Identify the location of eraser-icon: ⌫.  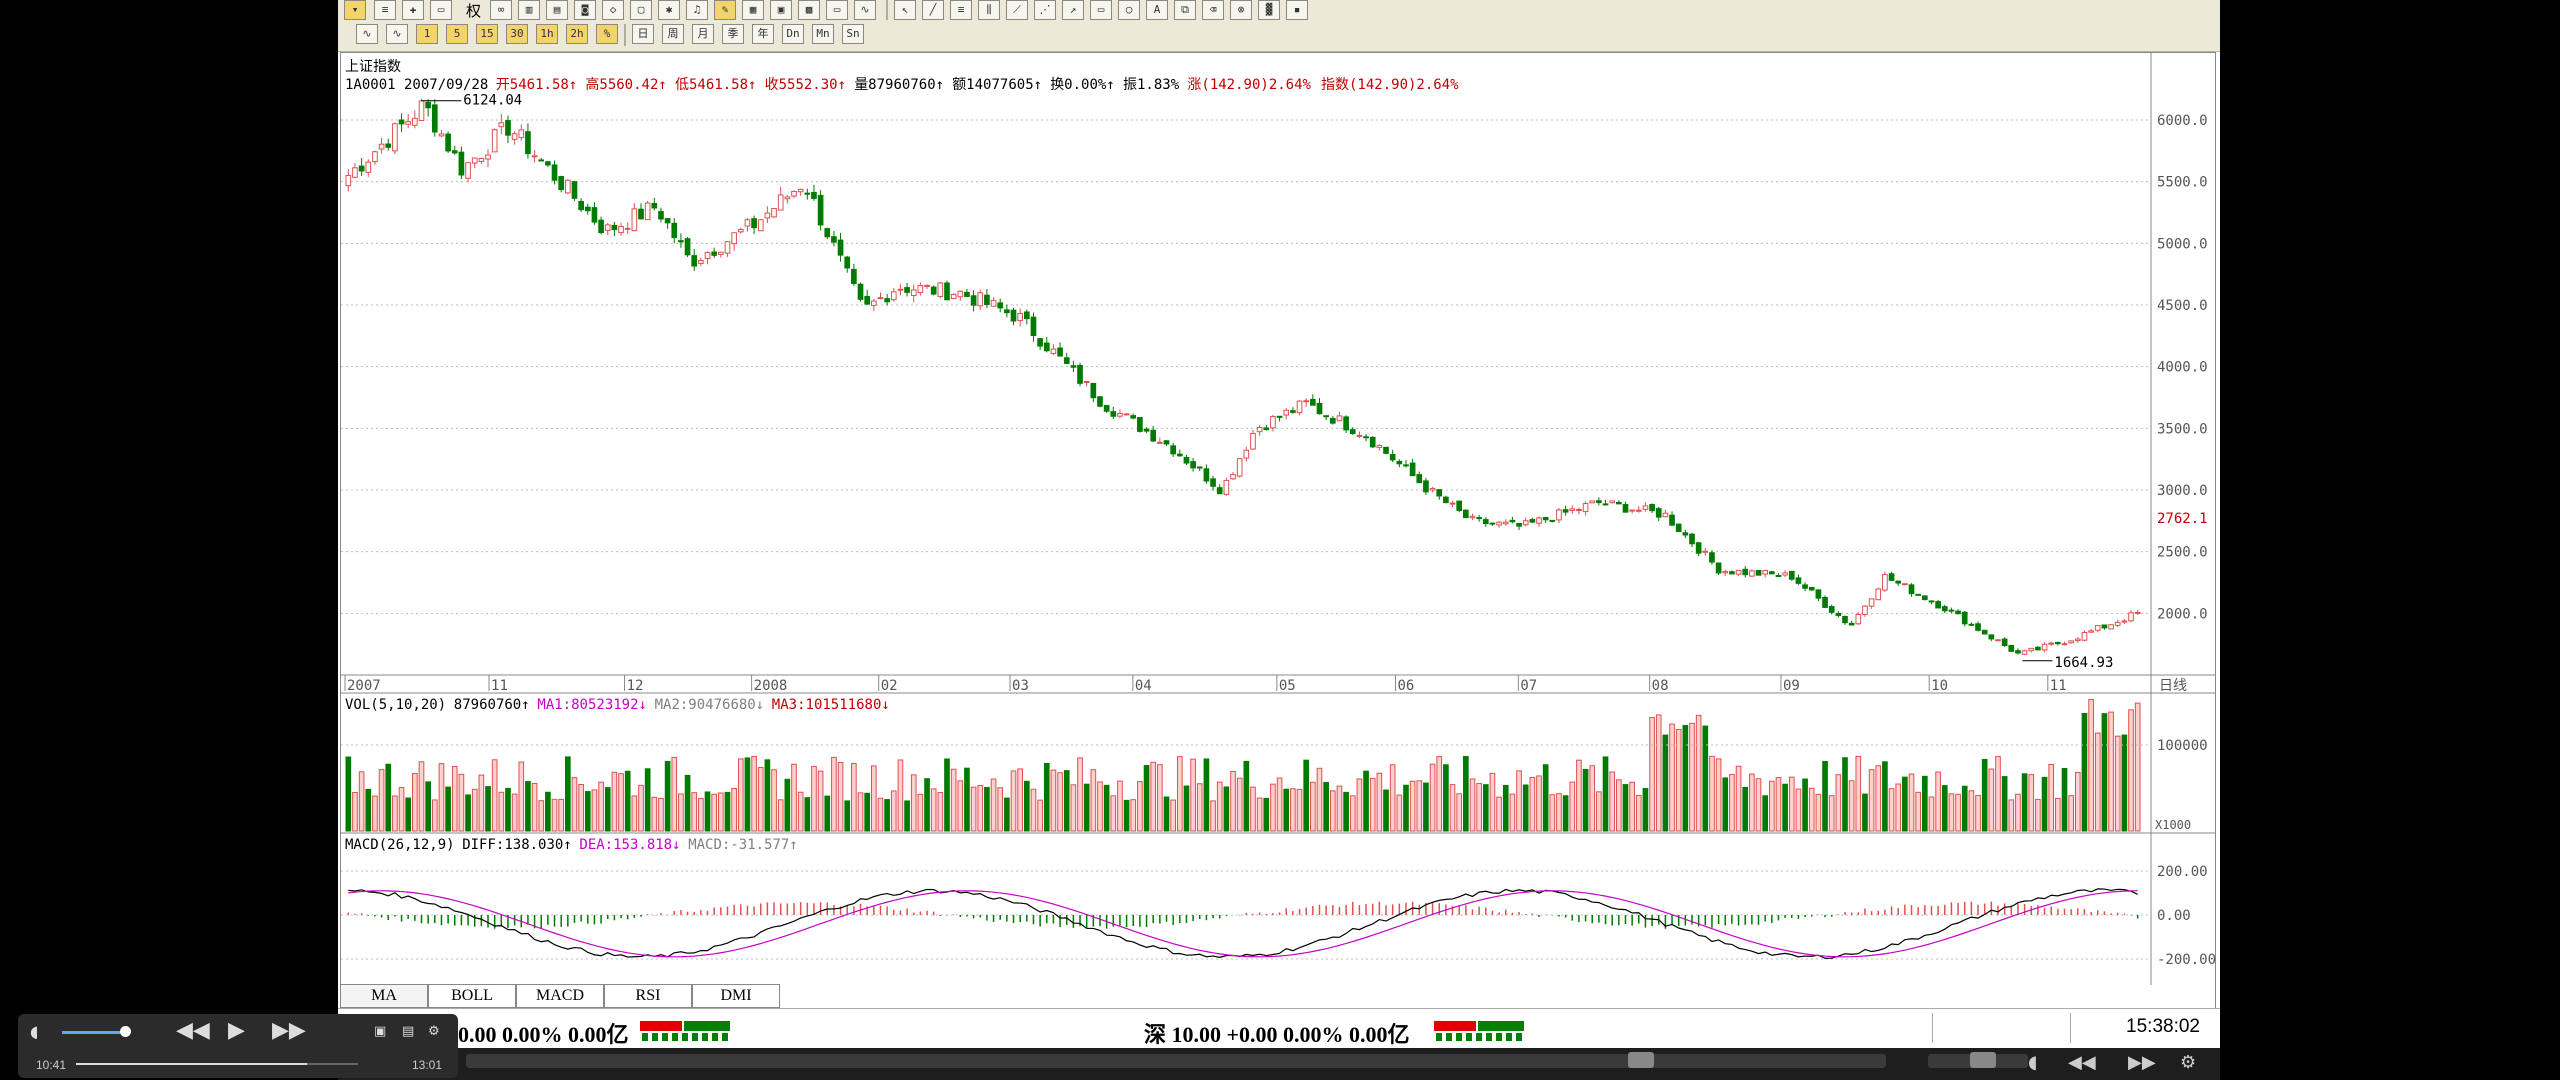
(1213, 10).